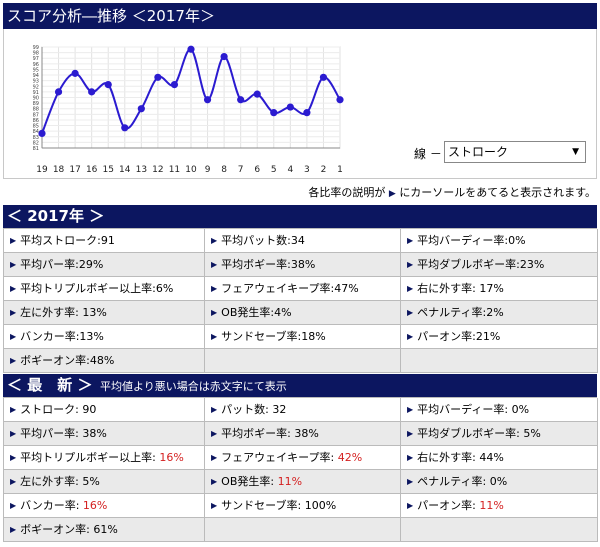 The image size is (600, 547). I want to click on stat-cell: ▶ 平均パー率:29%, so click(104, 265).